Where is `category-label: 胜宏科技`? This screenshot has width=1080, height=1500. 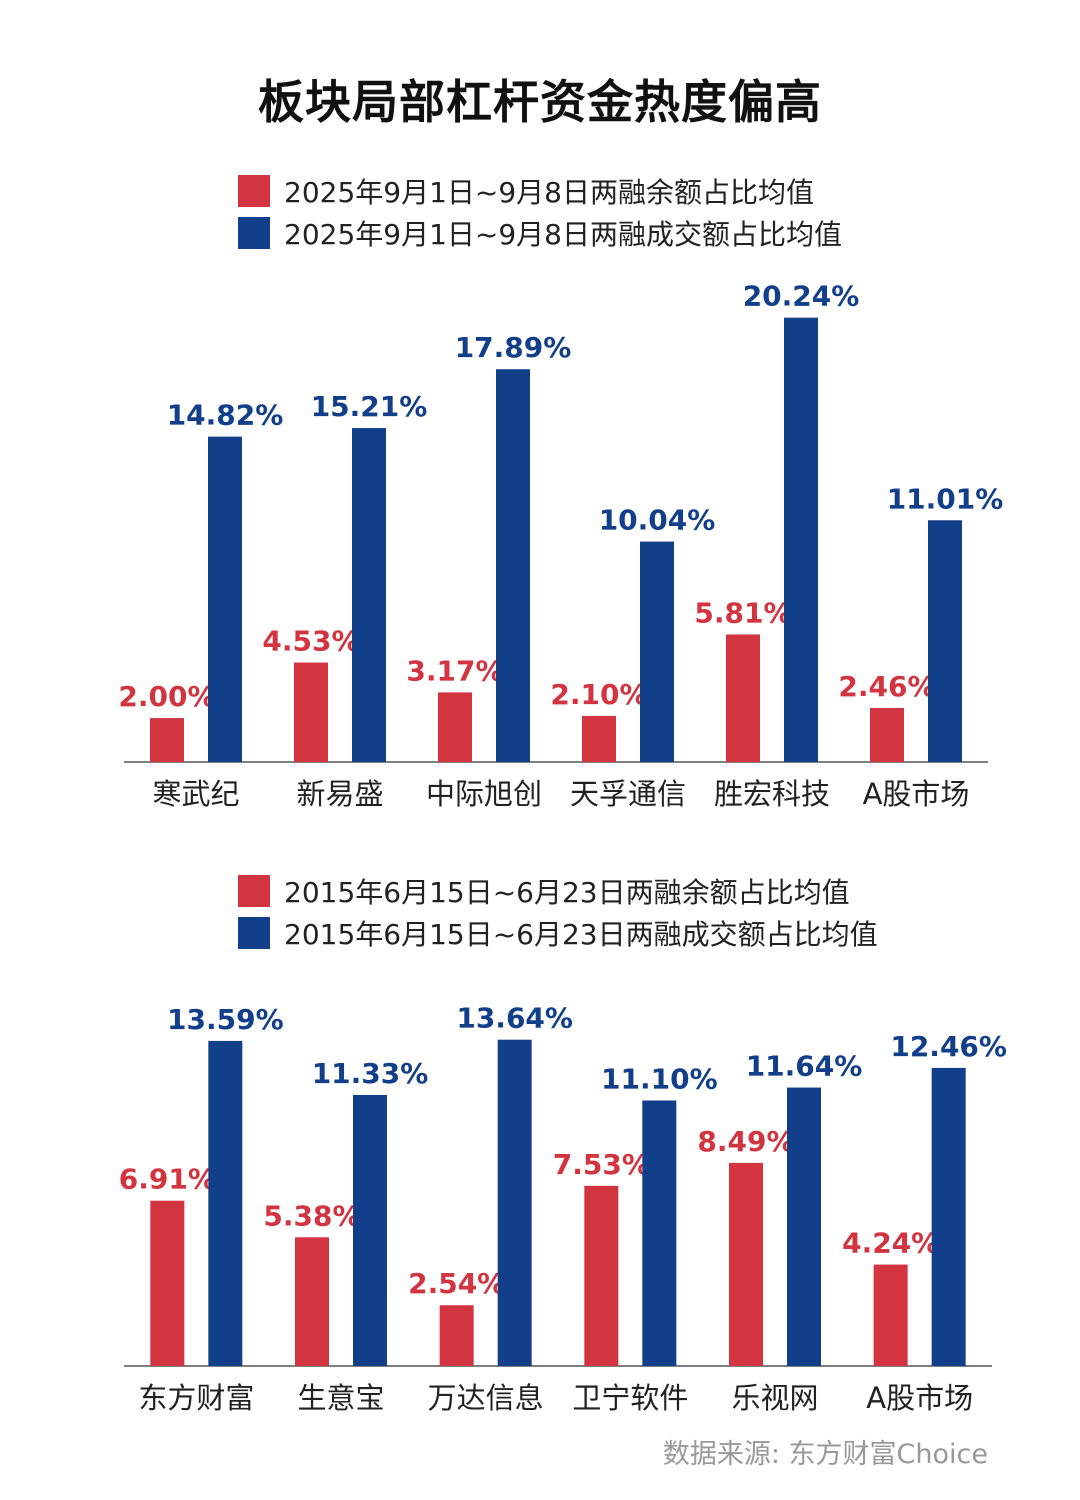
category-label: 胜宏科技 is located at coordinates (772, 794).